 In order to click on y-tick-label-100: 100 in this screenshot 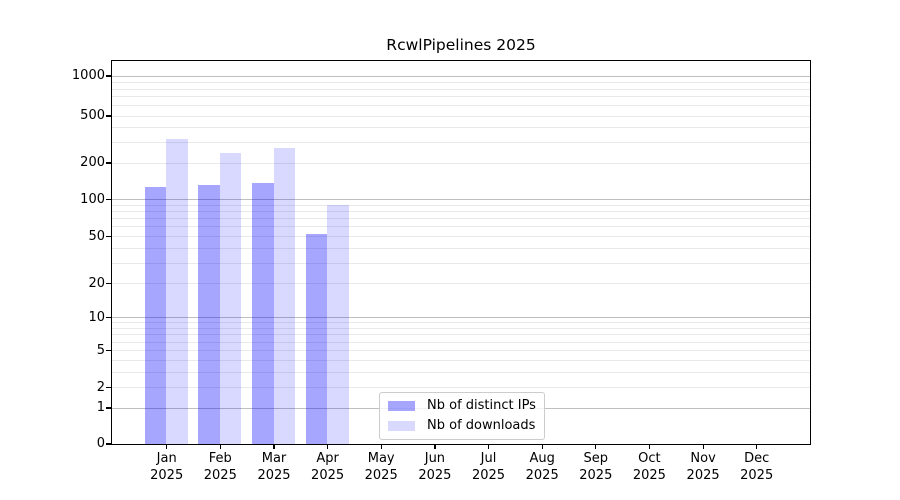, I will do `click(92, 199)`.